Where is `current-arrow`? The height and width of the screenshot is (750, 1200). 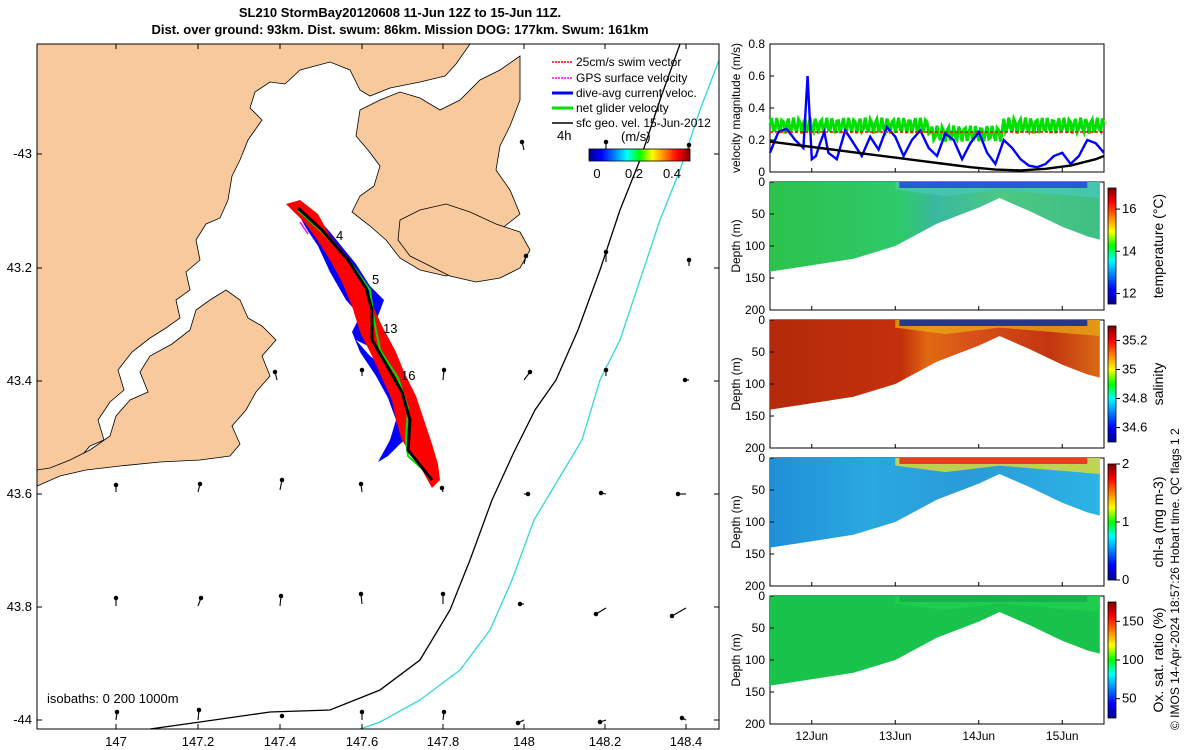 current-arrow is located at coordinates (679, 612).